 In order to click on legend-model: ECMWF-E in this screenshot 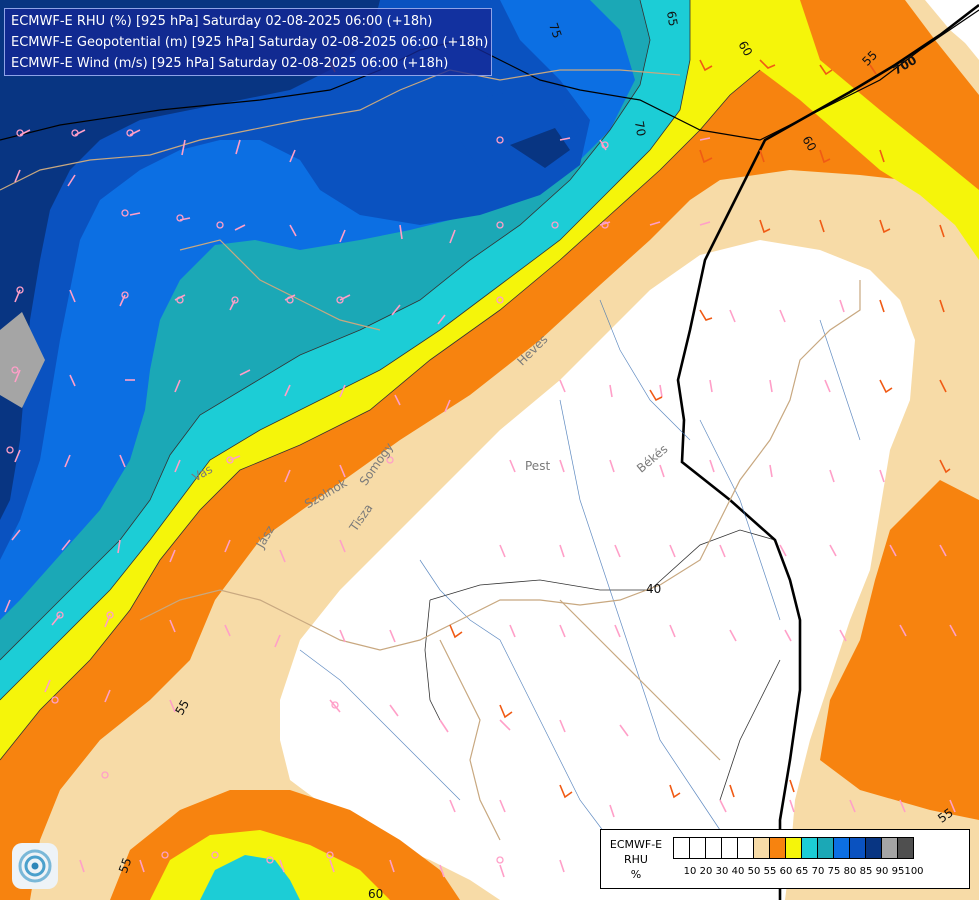, I will do `click(636, 844)`.